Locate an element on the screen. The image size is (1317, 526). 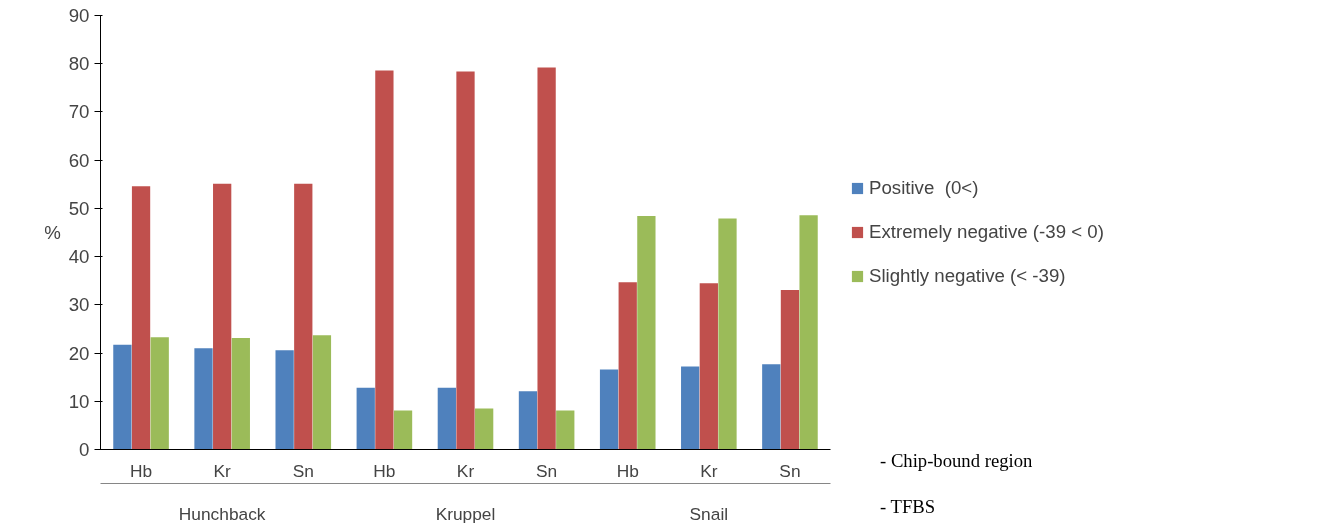
y-tick-label: 60 is located at coordinates (79, 160).